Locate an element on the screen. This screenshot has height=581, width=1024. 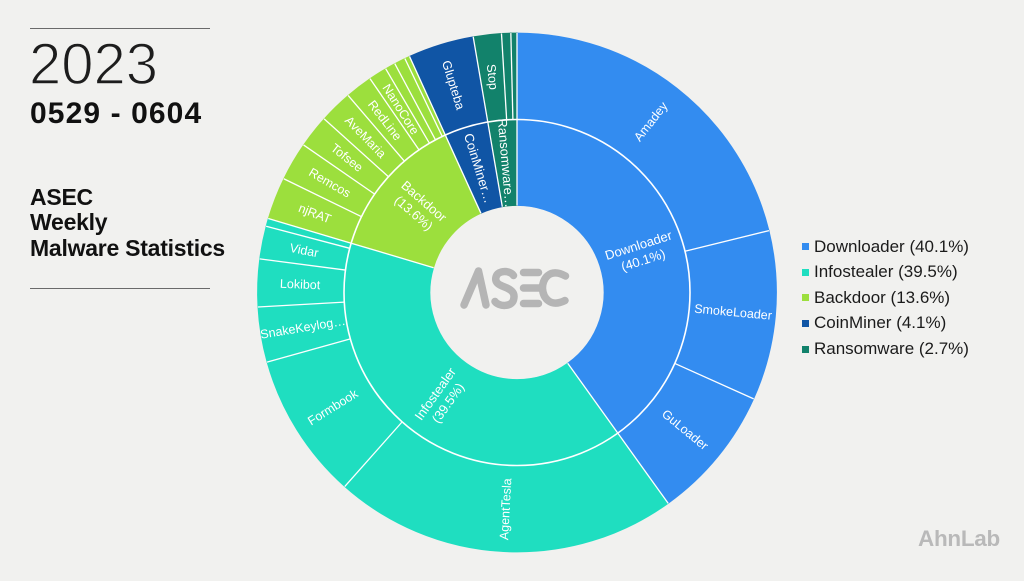
svg-text: Vidar is located at coordinates (304, 250).